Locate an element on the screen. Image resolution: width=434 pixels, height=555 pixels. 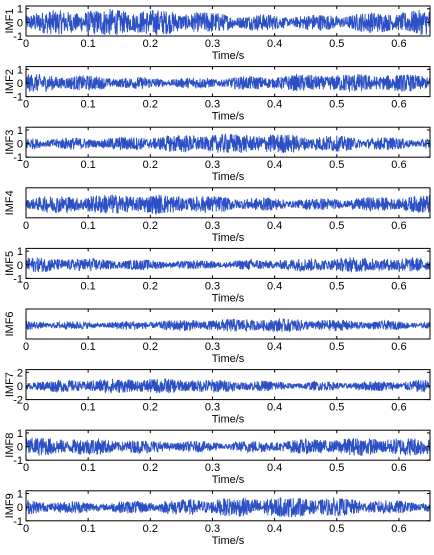
y-axis-label: IMF9 is located at coordinates (10, 505).